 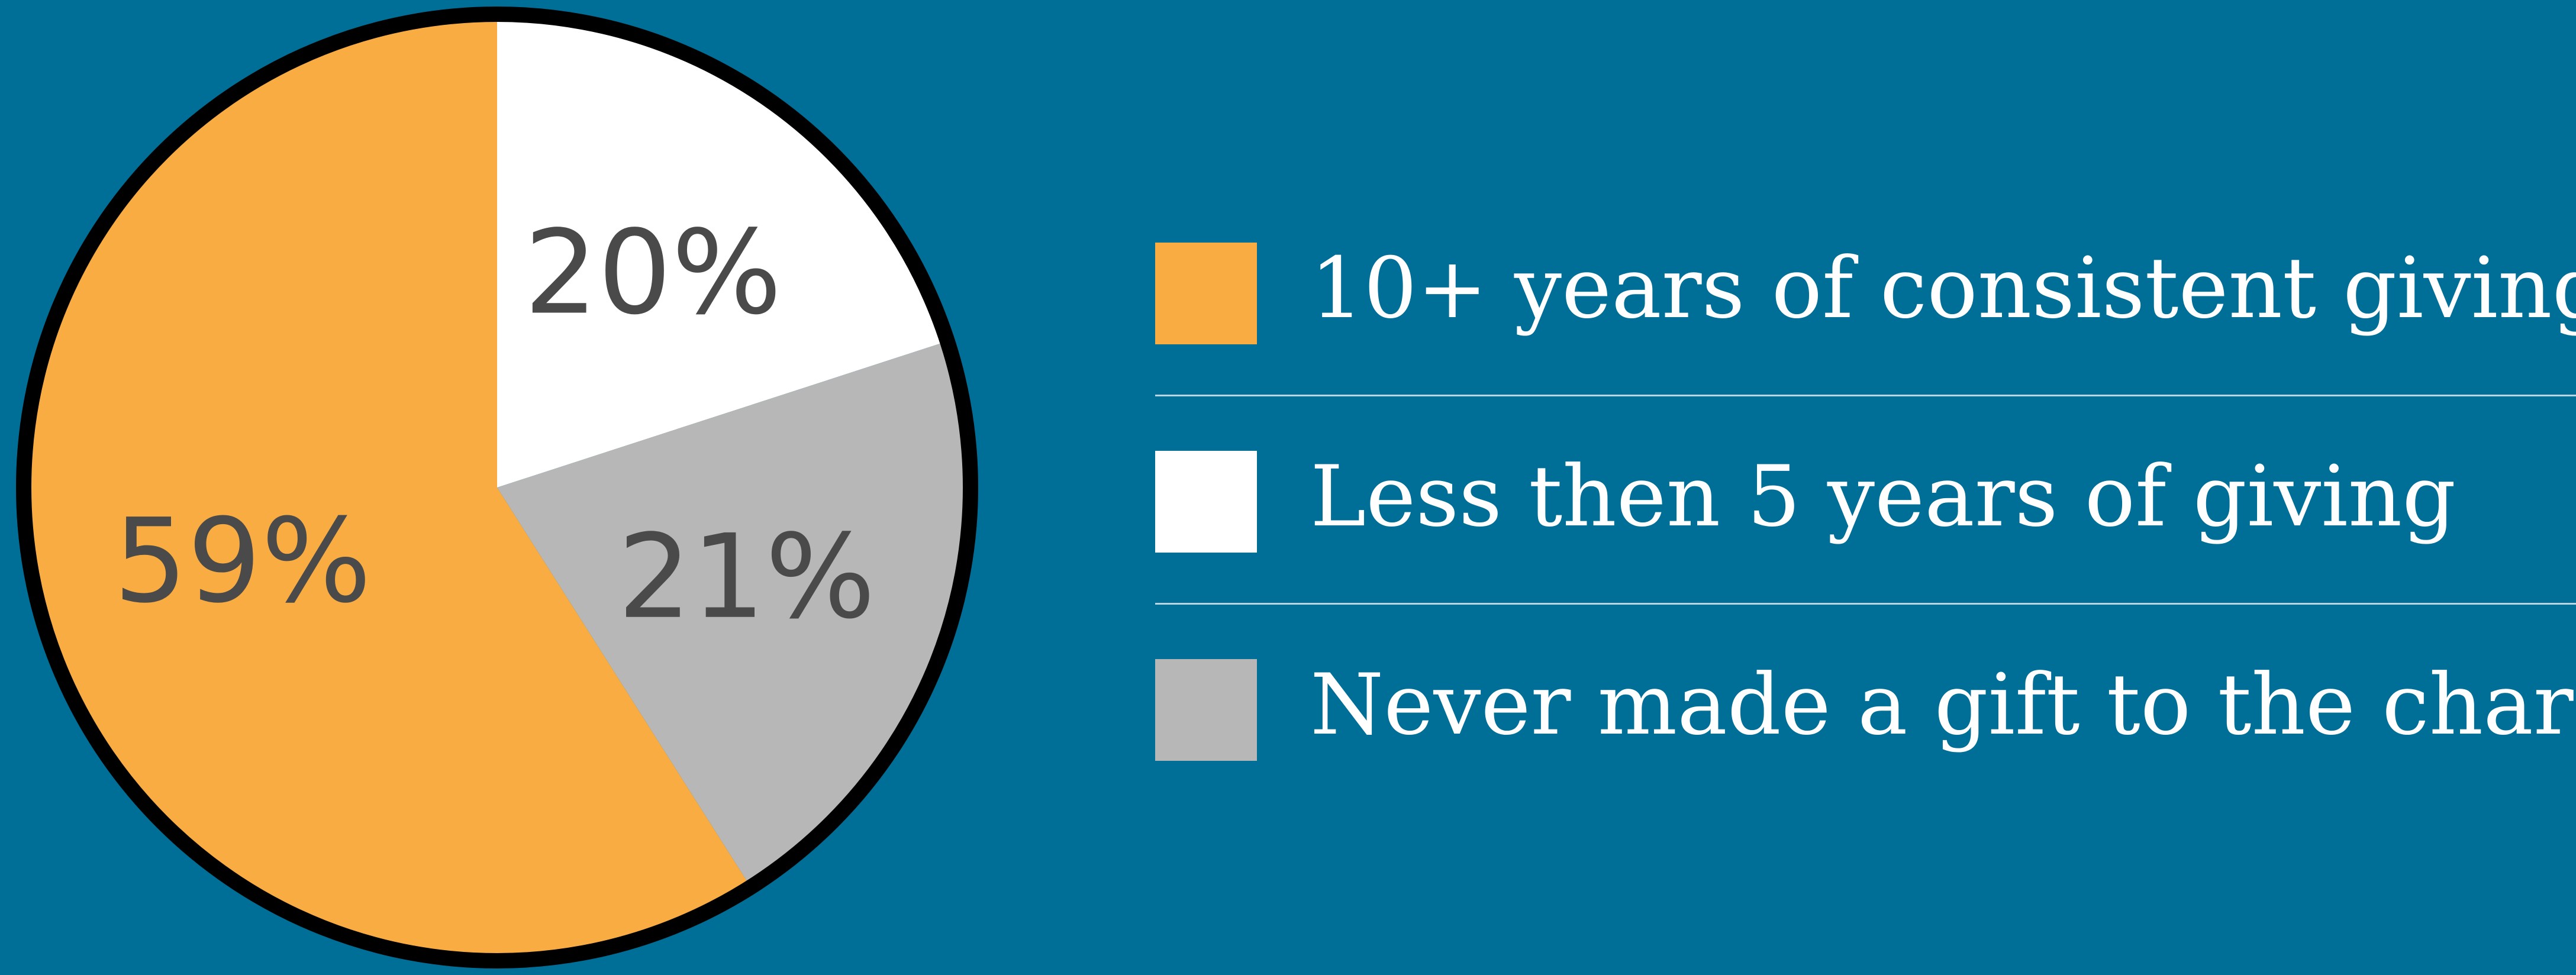 What do you see at coordinates (243, 561) in the screenshot?
I see `pie-label-ten-plus-years: 59%` at bounding box center [243, 561].